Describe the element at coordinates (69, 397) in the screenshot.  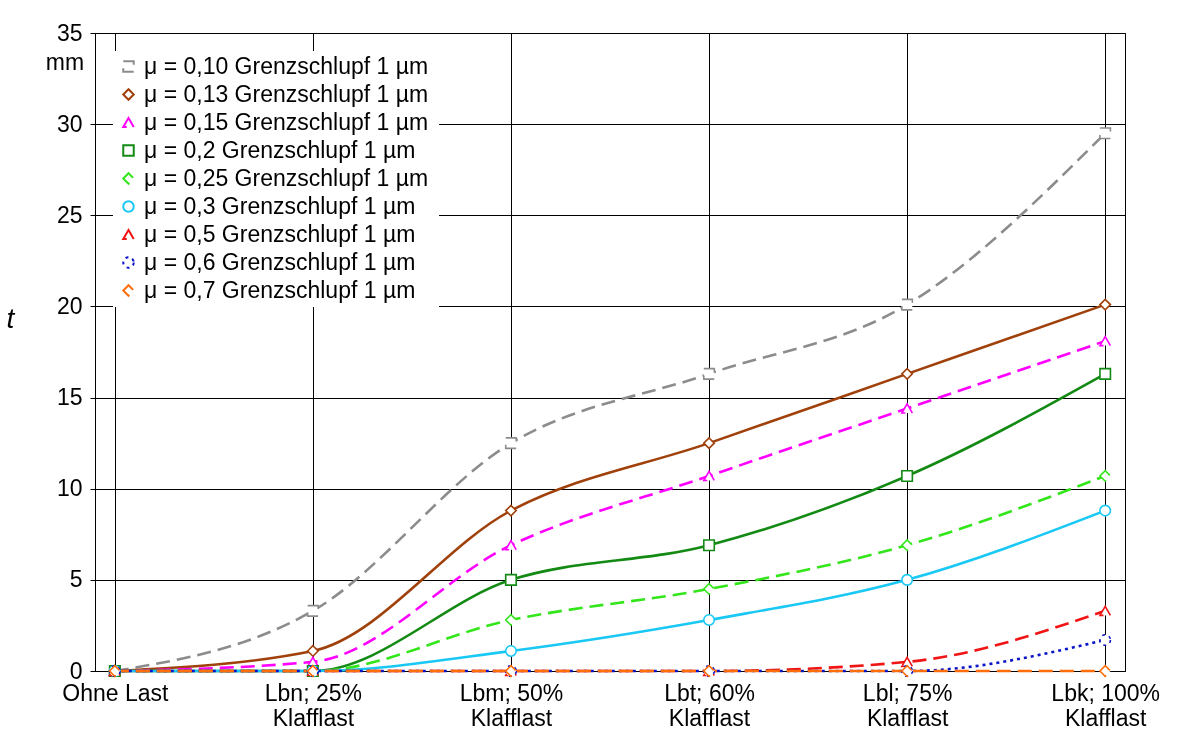
I see `y-tick-label: 15` at that location.